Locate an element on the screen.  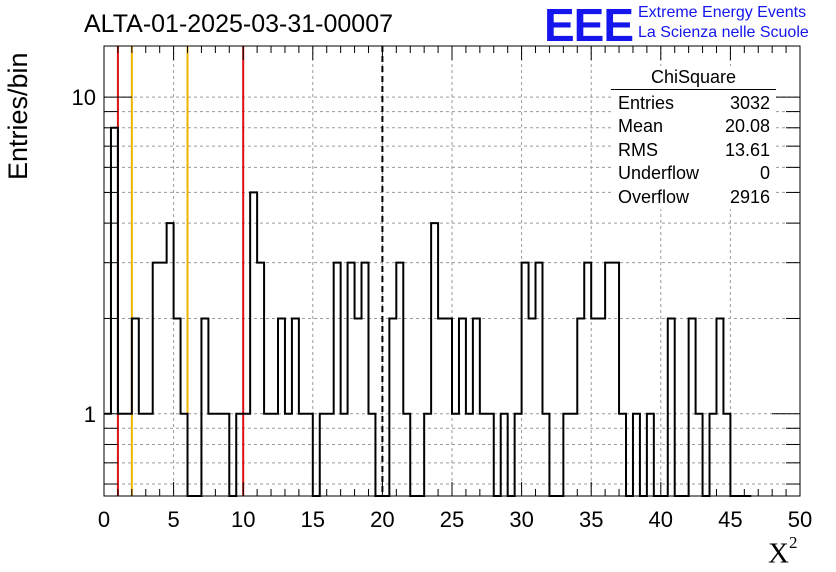
stats-row: Mean 20.08 is located at coordinates (694, 126).